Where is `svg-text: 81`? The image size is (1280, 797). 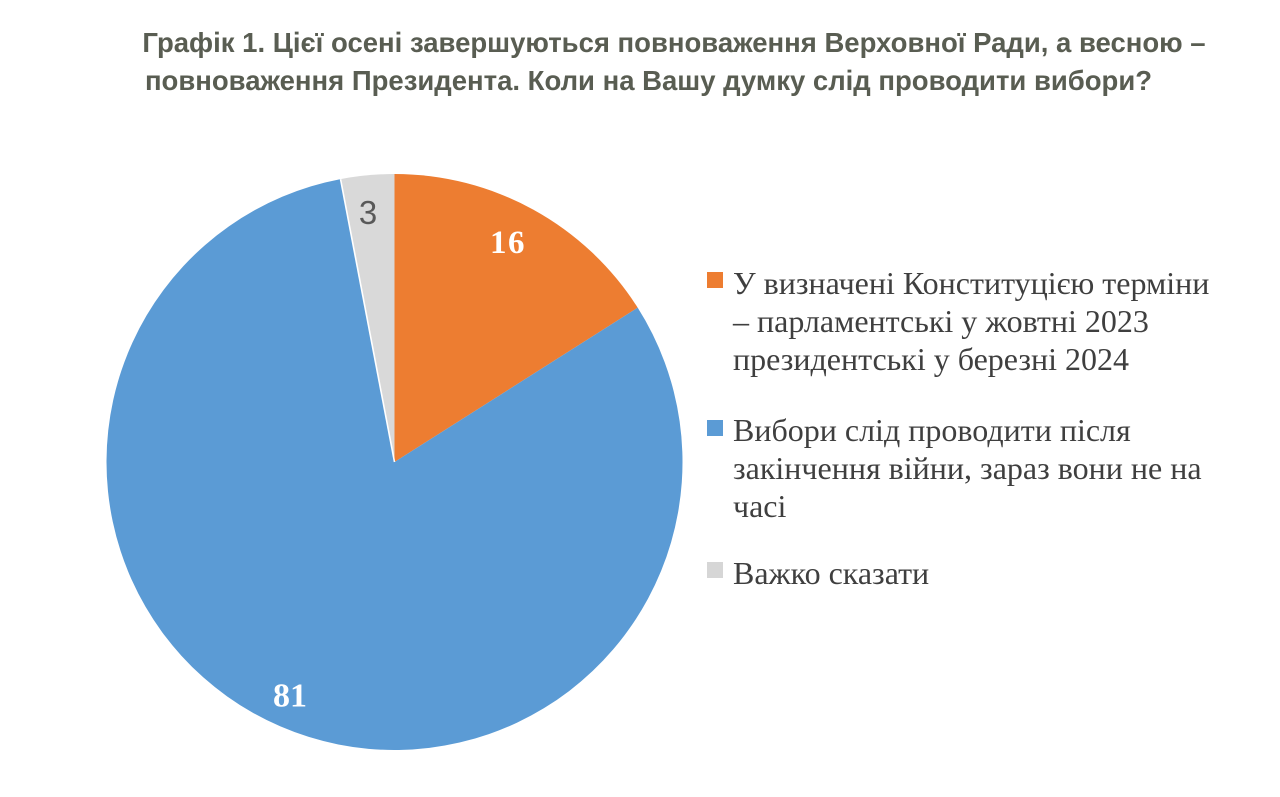
svg-text: 81 is located at coordinates (290, 696).